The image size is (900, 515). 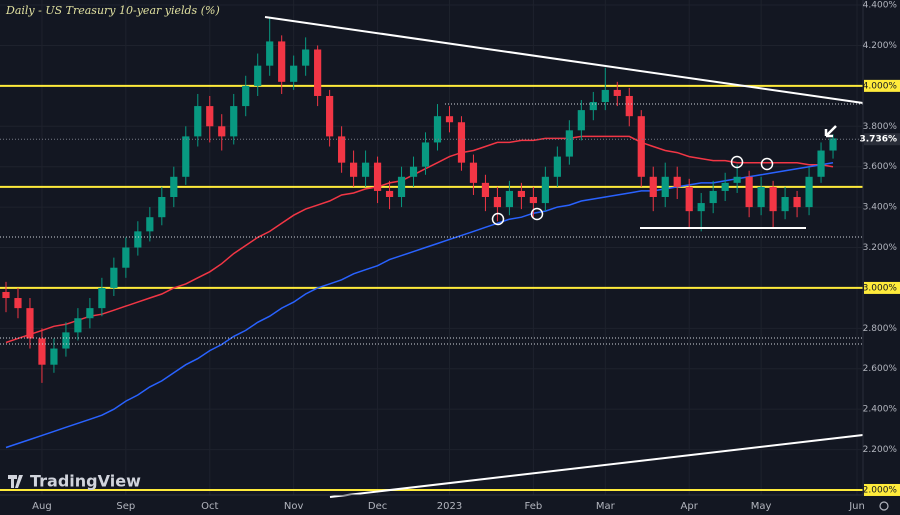 I want to click on x-tick-label: Dec, so click(x=377, y=506).